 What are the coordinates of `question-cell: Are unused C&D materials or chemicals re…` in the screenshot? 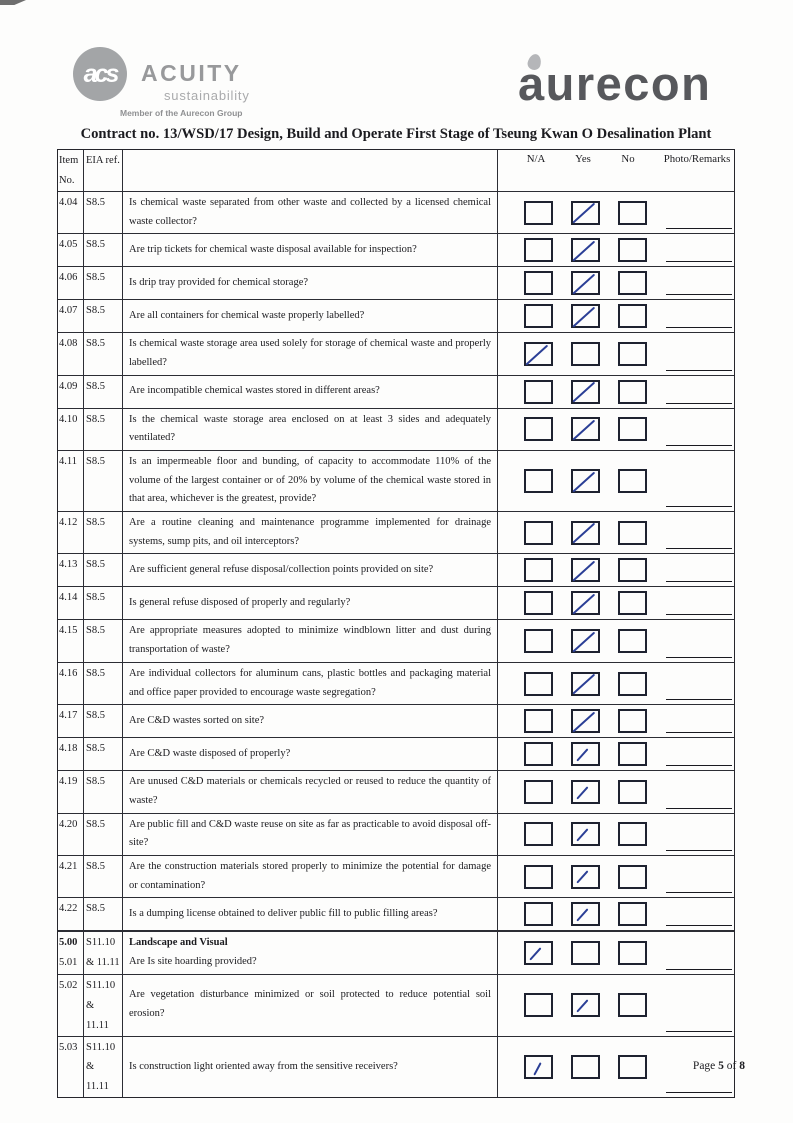 It's located at (310, 792).